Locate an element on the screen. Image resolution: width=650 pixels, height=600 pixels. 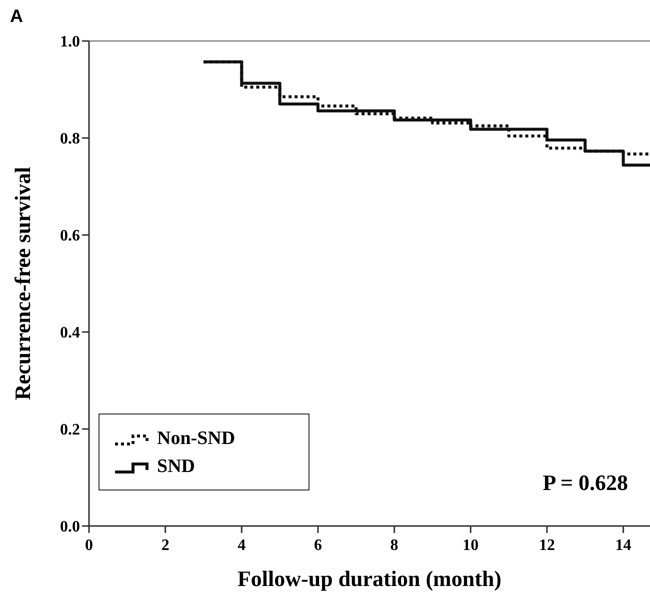
chart-title: A is located at coordinates (16, 16).